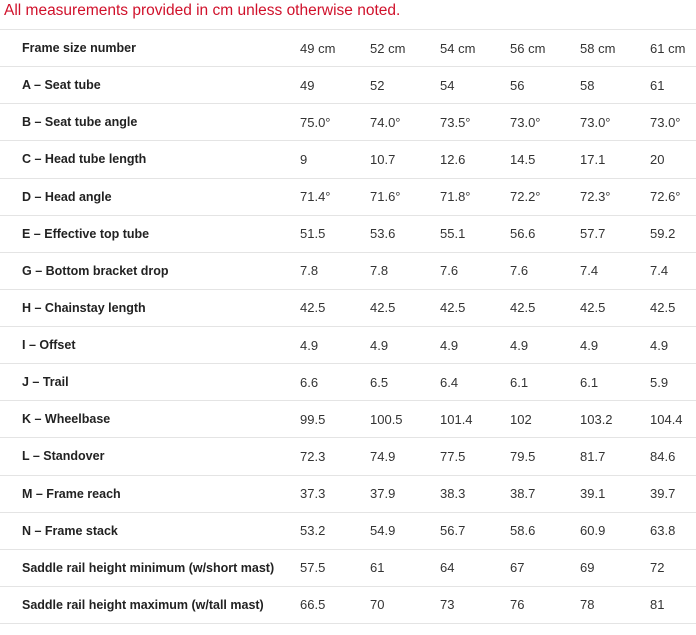 The width and height of the screenshot is (696, 635). Describe the element at coordinates (405, 234) in the screenshot. I see `value-cell: 53.6` at that location.